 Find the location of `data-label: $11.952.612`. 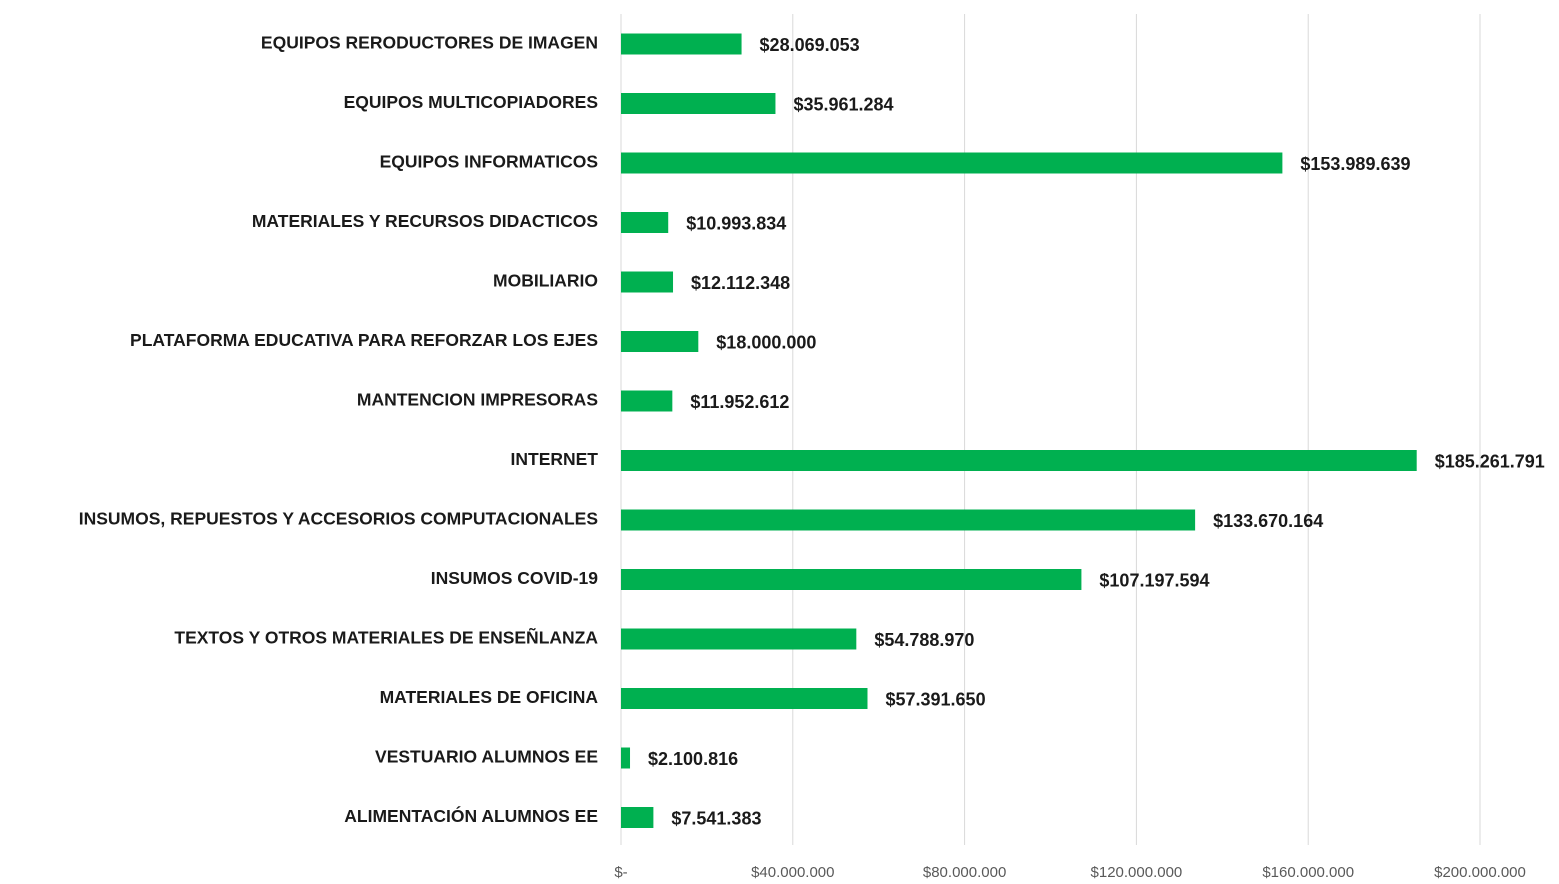

data-label: $11.952.612 is located at coordinates (739, 402).